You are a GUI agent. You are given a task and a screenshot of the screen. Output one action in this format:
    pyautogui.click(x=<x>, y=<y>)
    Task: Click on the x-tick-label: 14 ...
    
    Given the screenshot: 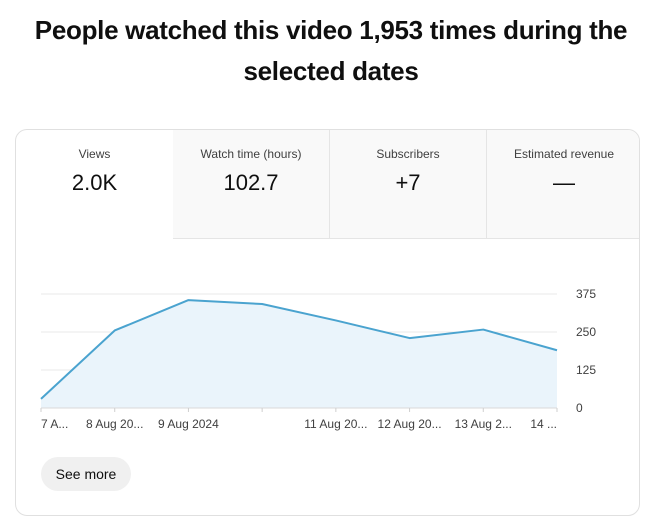 What is the action you would take?
    pyautogui.click(x=543, y=424)
    